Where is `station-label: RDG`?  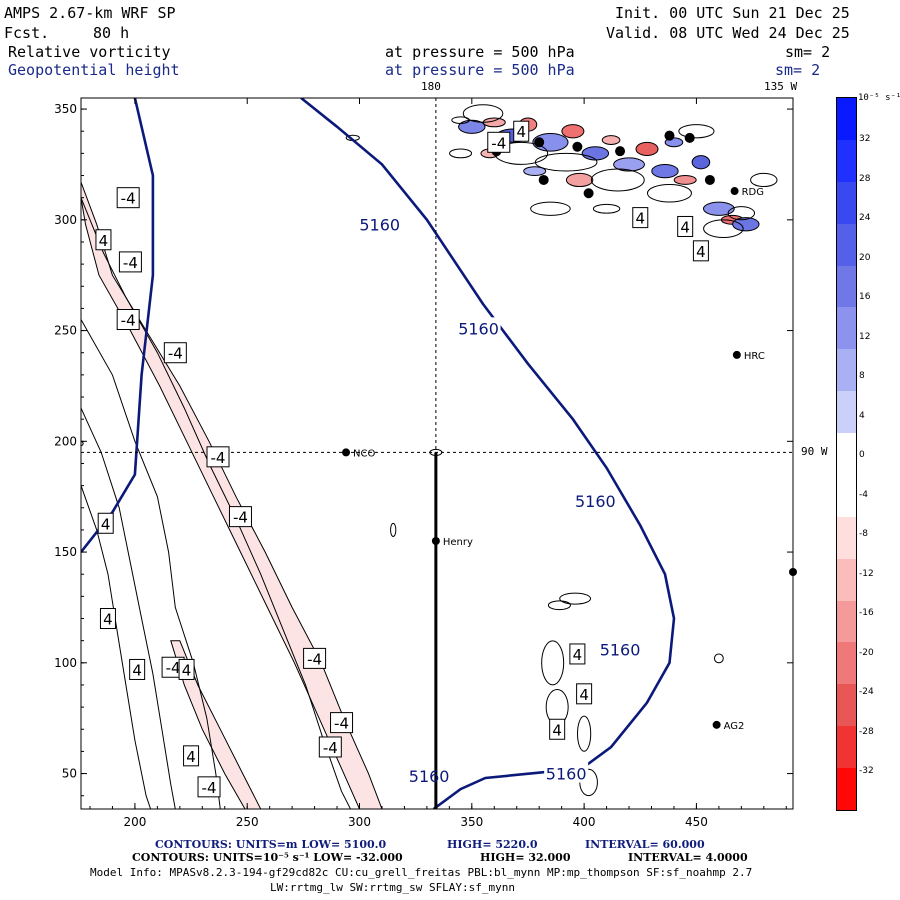 station-label: RDG is located at coordinates (753, 192).